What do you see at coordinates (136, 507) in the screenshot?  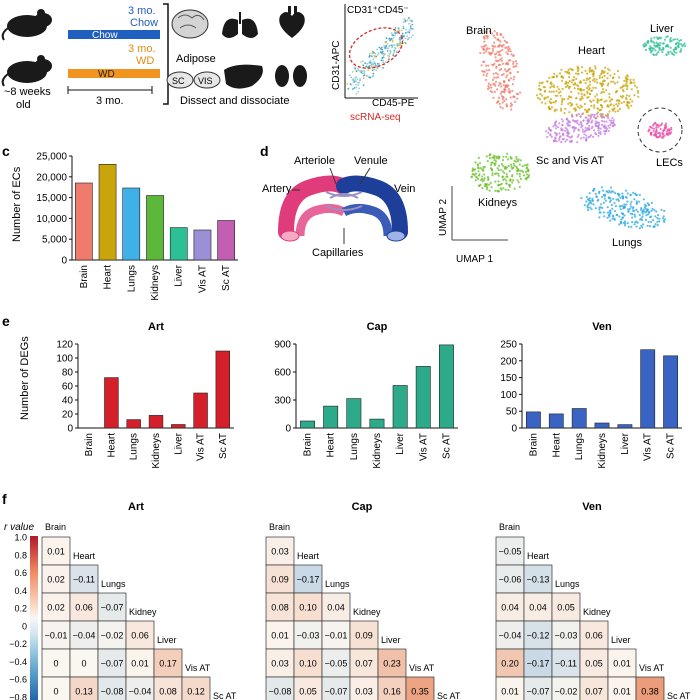 I see `f-matrix-title: Art` at bounding box center [136, 507].